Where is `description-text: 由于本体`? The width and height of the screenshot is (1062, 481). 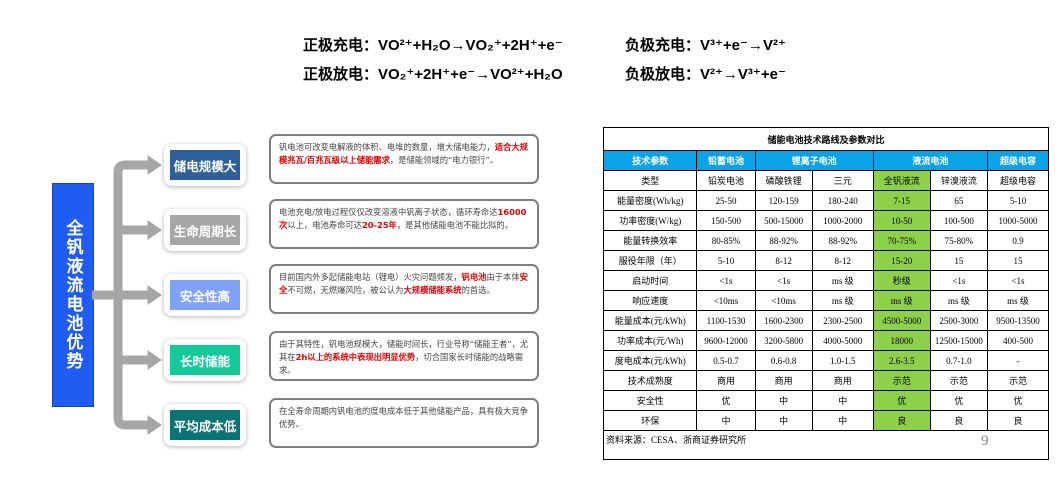 description-text: 由于本体 is located at coordinates (503, 277).